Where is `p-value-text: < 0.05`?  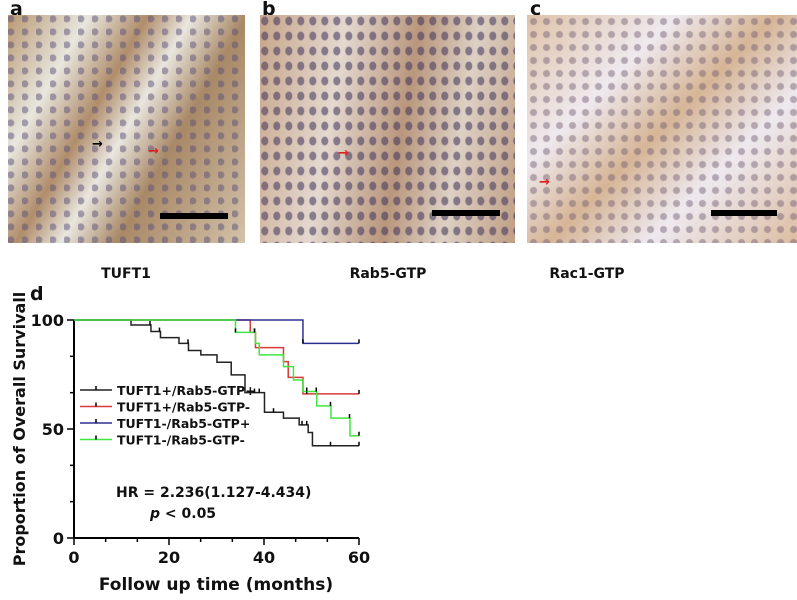
p-value-text: < 0.05 is located at coordinates (188, 514).